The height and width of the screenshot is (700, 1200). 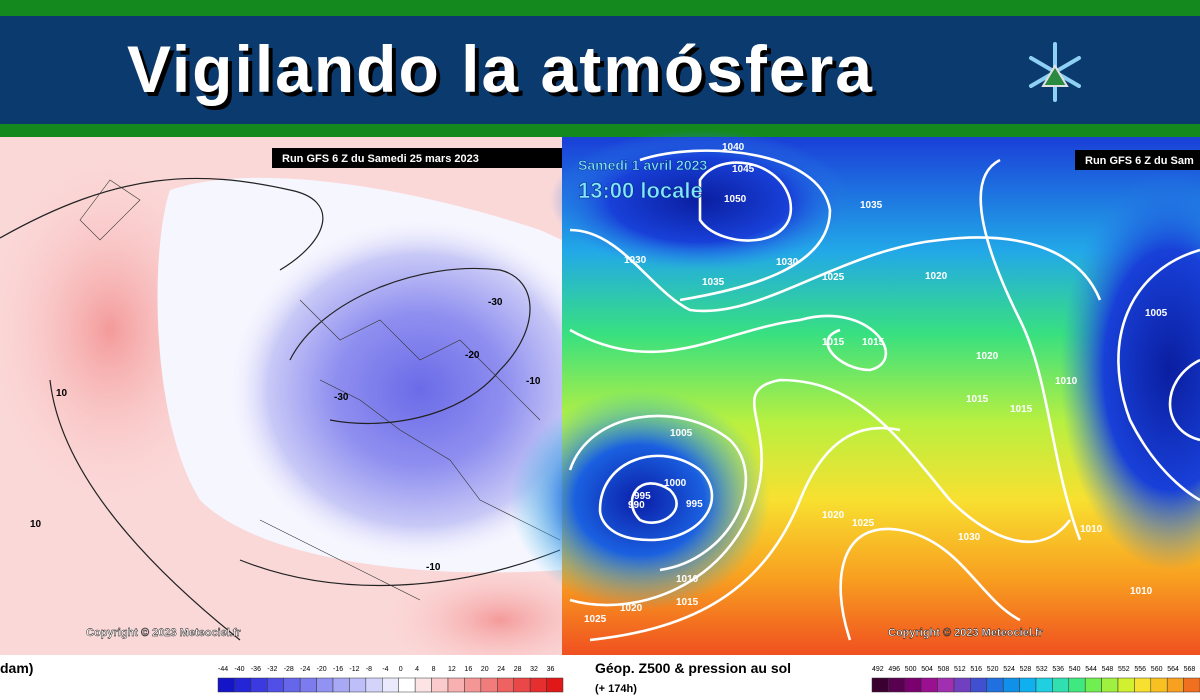 I want to click on run-label: Run GFS 6 Z du Sam, so click(x=1139, y=161).